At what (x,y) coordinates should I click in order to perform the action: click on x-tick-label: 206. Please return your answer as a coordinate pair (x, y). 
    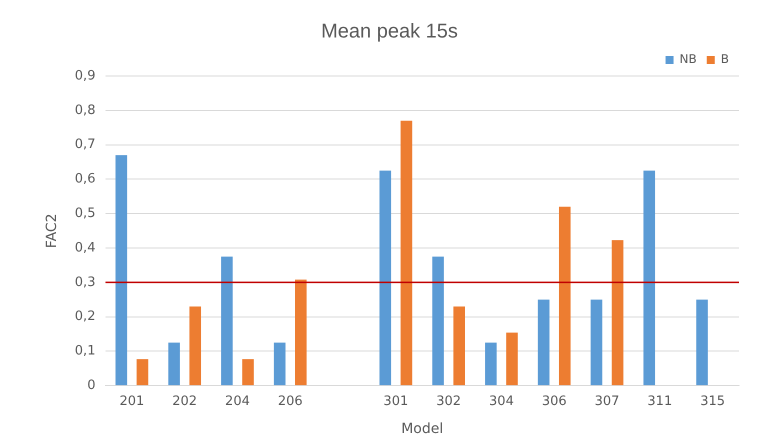
    Looking at the image, I should click on (290, 401).